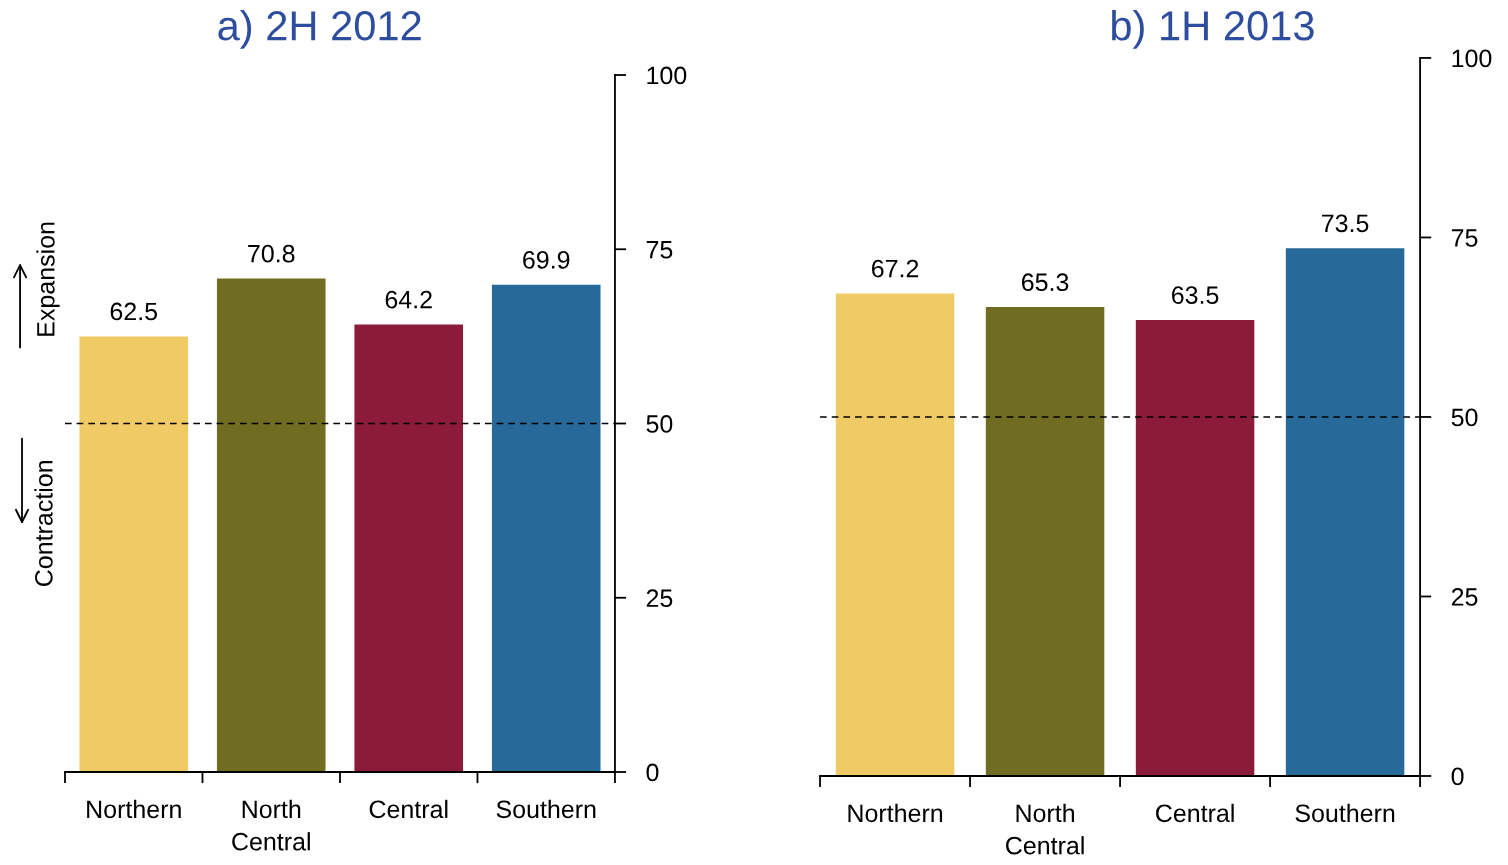  I want to click on data-label: 65.3, so click(1045, 282).